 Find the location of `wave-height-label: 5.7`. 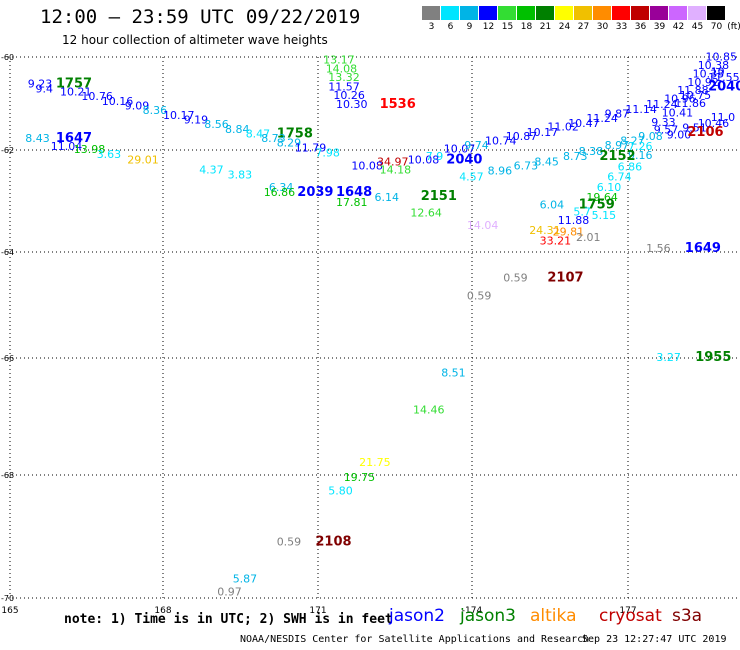

wave-height-label: 5.7 is located at coordinates (582, 211).